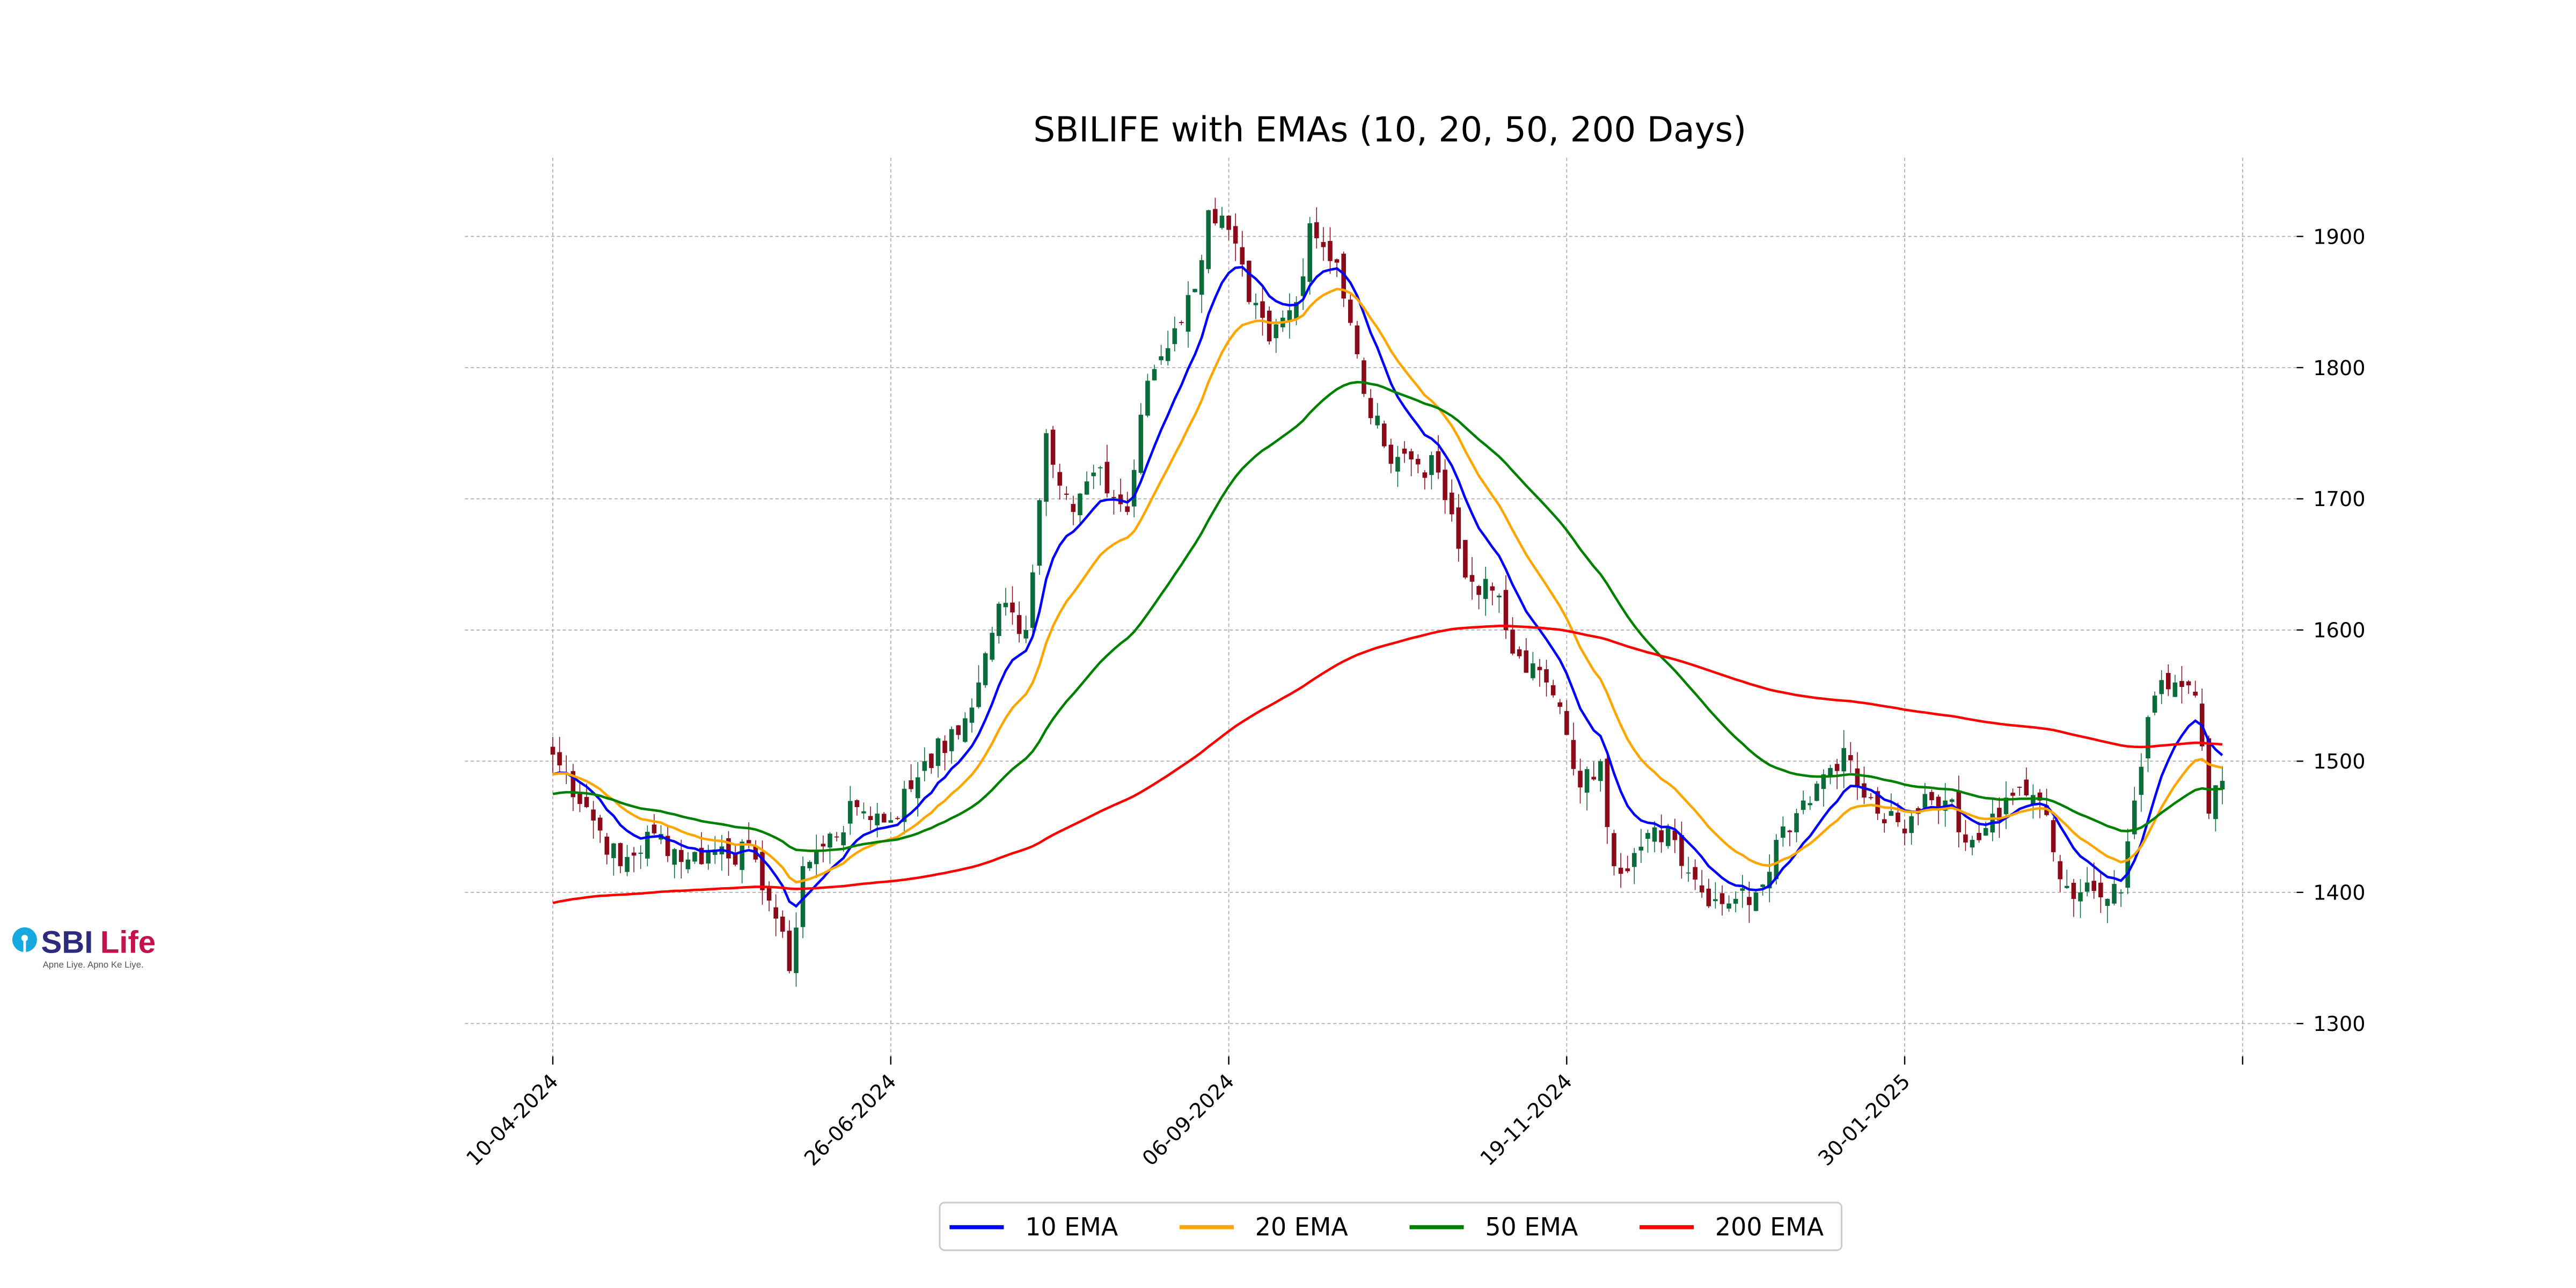  What do you see at coordinates (1864, 1120) in the screenshot?
I see `x-tick-label: 30-01-2025` at bounding box center [1864, 1120].